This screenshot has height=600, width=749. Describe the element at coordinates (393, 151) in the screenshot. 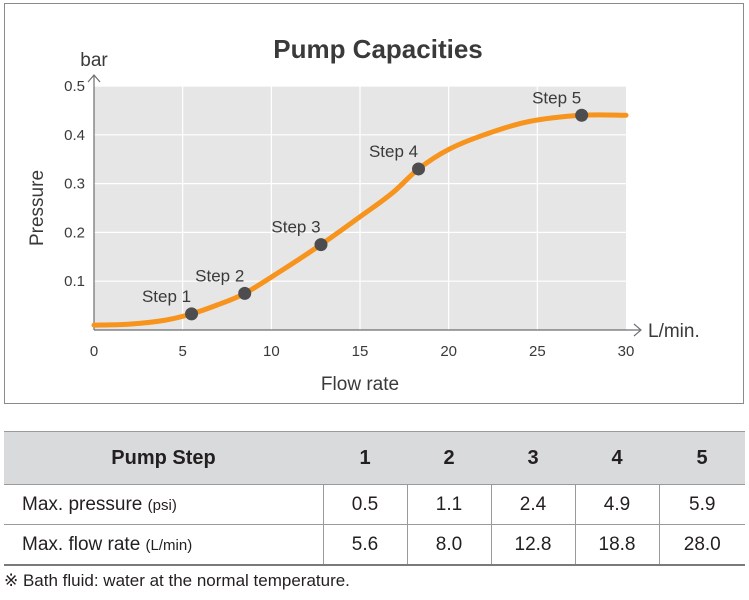

I see `step-4-label: Step 4` at that location.